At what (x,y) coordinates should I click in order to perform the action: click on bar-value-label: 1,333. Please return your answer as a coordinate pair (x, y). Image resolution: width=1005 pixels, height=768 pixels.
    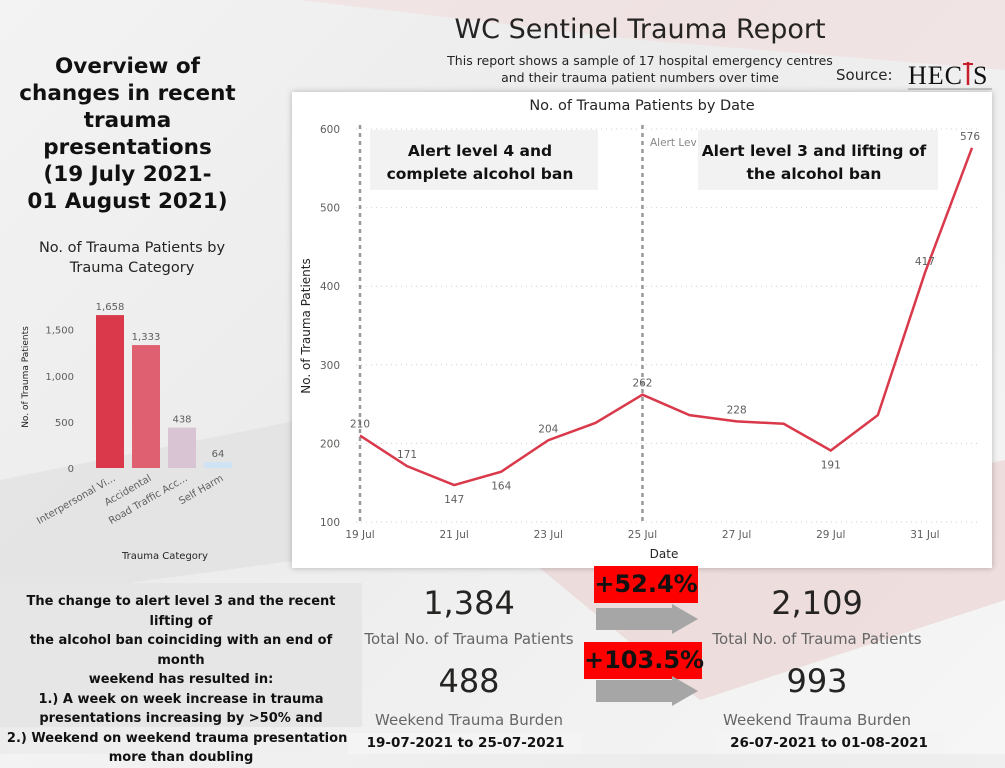
    Looking at the image, I should click on (146, 337).